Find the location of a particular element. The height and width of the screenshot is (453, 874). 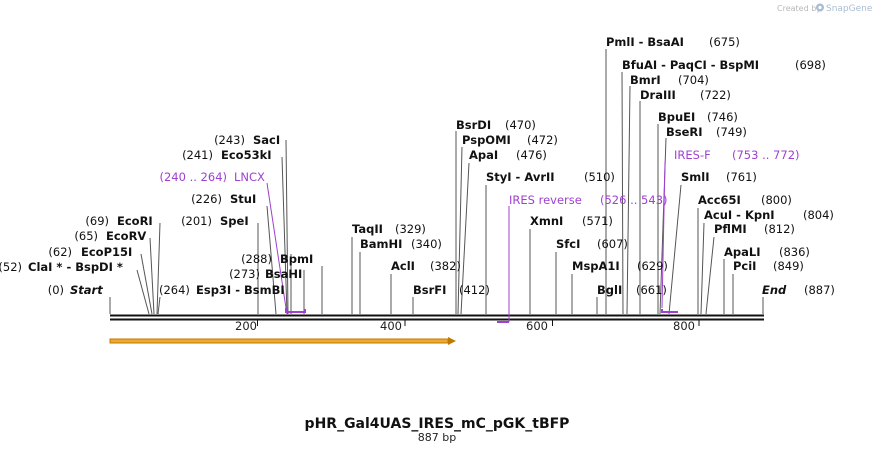

site-bsahi: (273) BsaHI is located at coordinates (265, 274).